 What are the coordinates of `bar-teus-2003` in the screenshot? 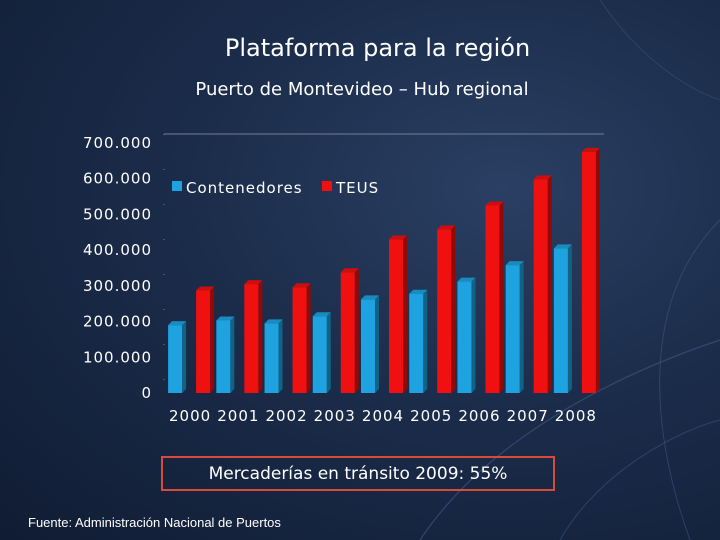 It's located at (349, 330).